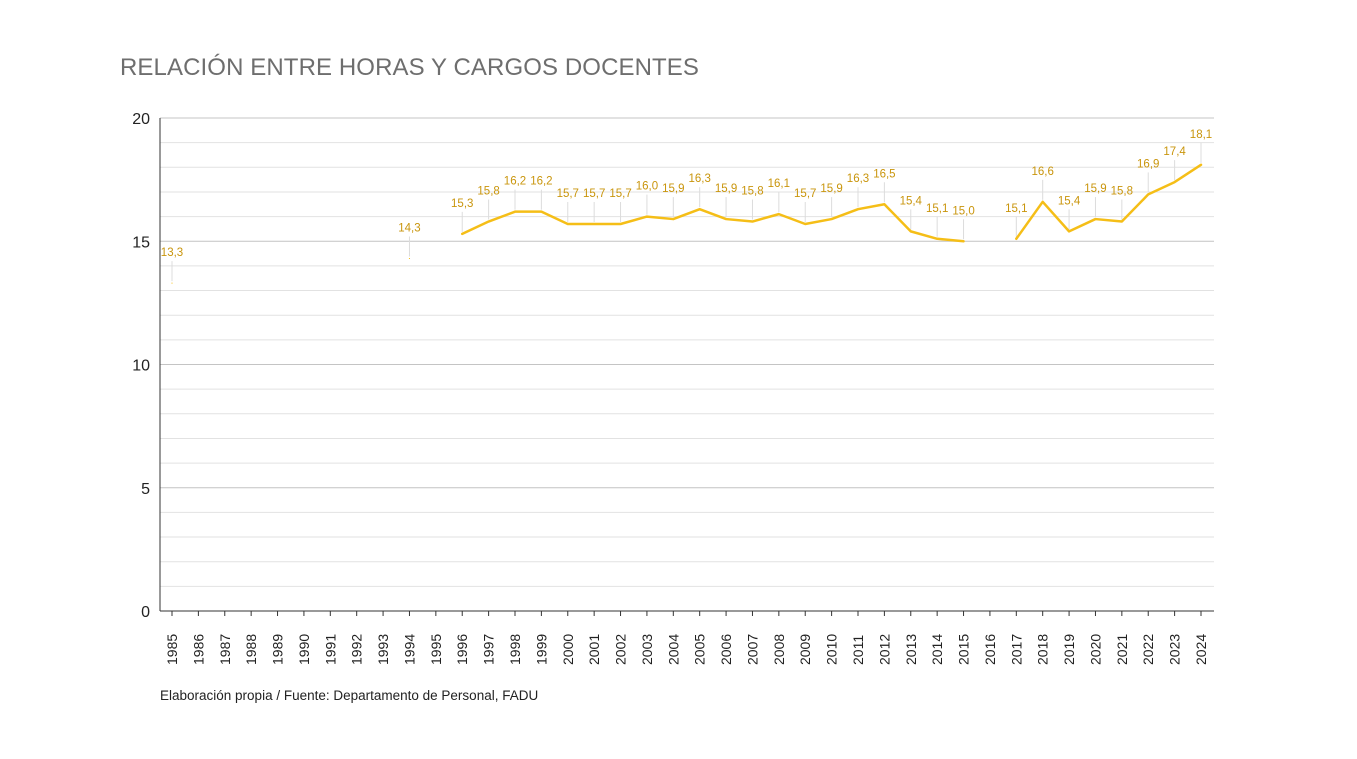  Describe the element at coordinates (145, 489) in the screenshot. I see `y-tick-label: 5` at that location.